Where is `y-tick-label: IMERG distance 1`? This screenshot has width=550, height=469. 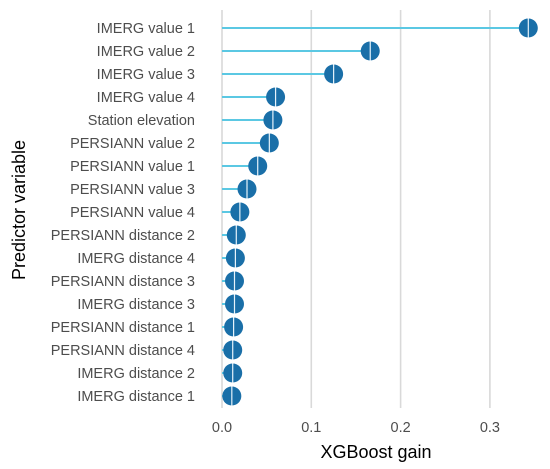 y-tick-label: IMERG distance 1 is located at coordinates (136, 397).